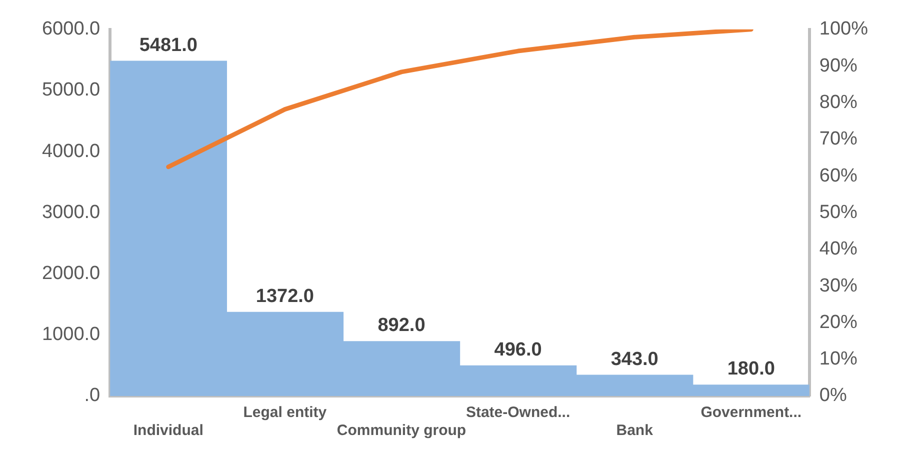 The height and width of the screenshot is (461, 899). What do you see at coordinates (518, 349) in the screenshot?
I see `data-label: 496.0` at bounding box center [518, 349].